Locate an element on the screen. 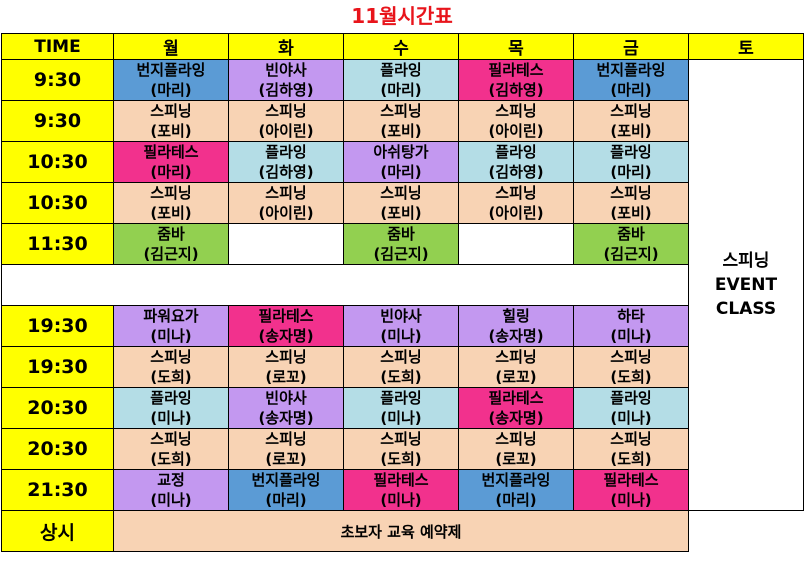  class-cell: 필라테스 (마리) is located at coordinates (171, 162).